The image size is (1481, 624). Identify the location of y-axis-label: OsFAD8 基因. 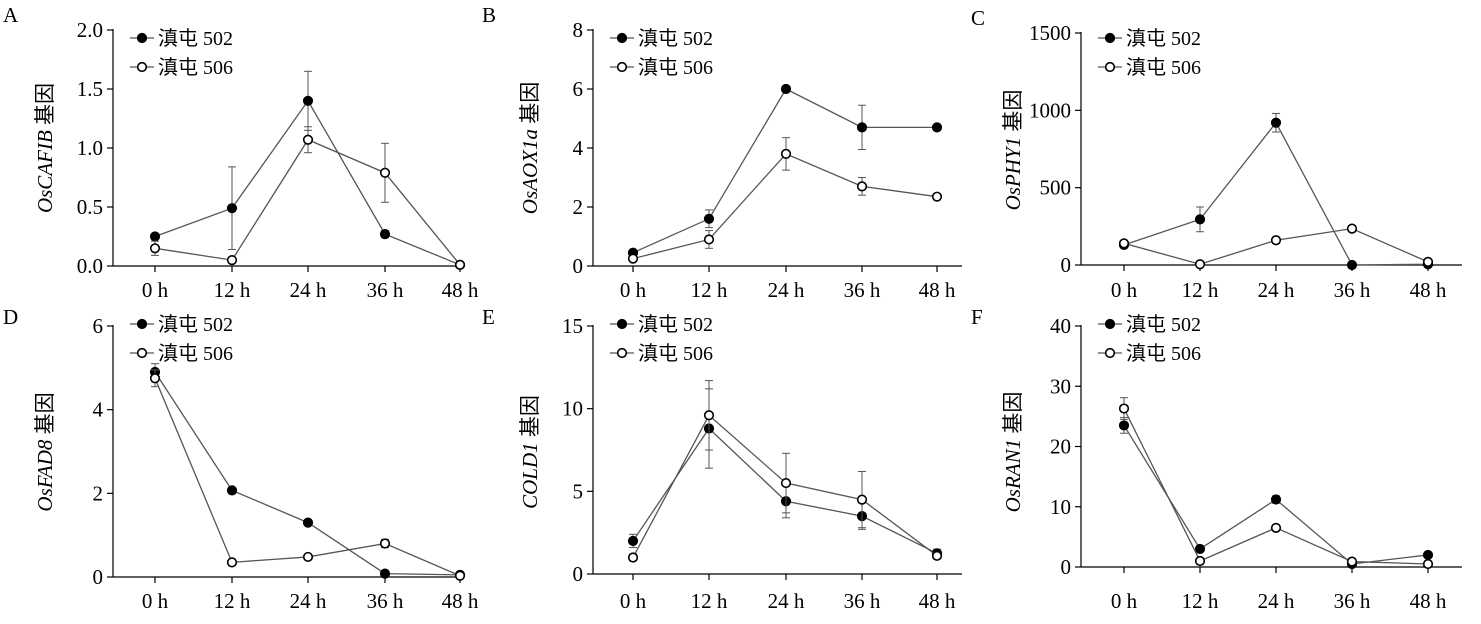
(45, 451).